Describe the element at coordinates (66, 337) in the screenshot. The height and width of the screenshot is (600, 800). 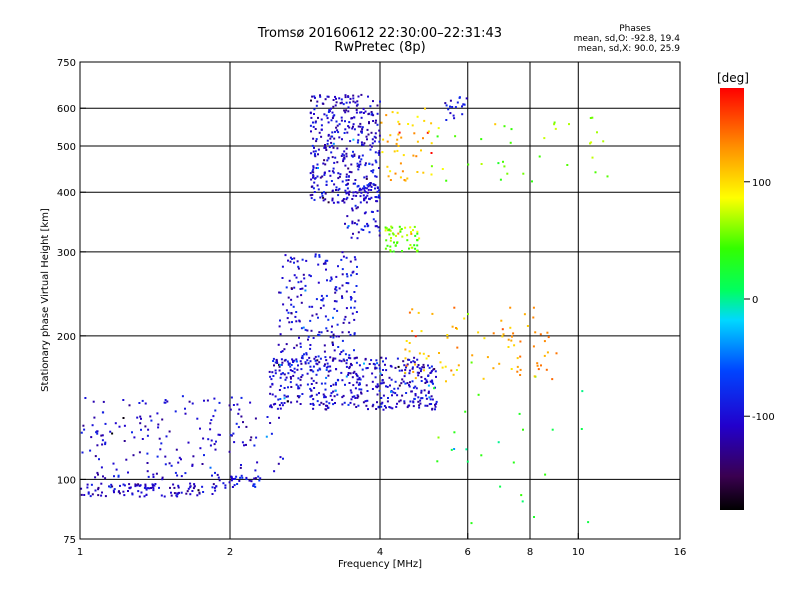
I see `y-tick-label: 200` at that location.